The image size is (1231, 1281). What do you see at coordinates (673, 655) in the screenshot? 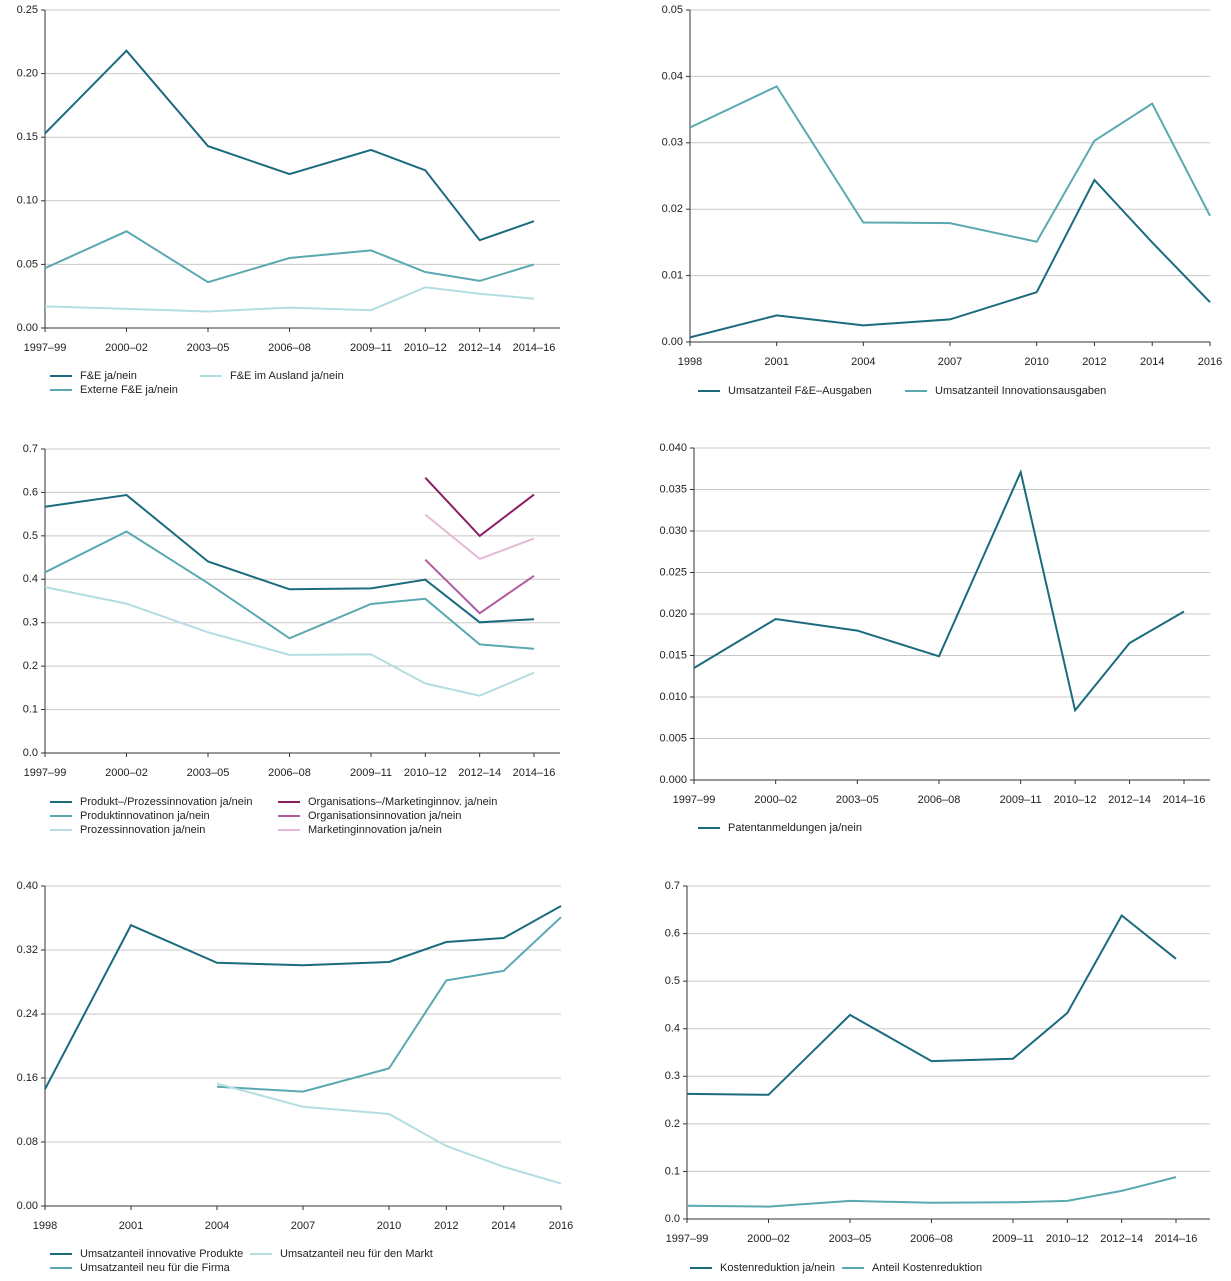
I see `y-tick-label: 0.015` at bounding box center [673, 655].